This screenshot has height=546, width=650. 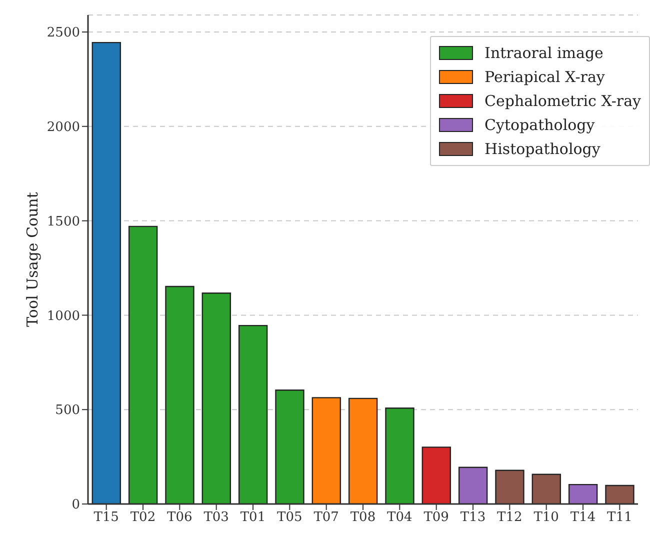 What do you see at coordinates (67, 410) in the screenshot?
I see `y-tick-label: 500` at bounding box center [67, 410].